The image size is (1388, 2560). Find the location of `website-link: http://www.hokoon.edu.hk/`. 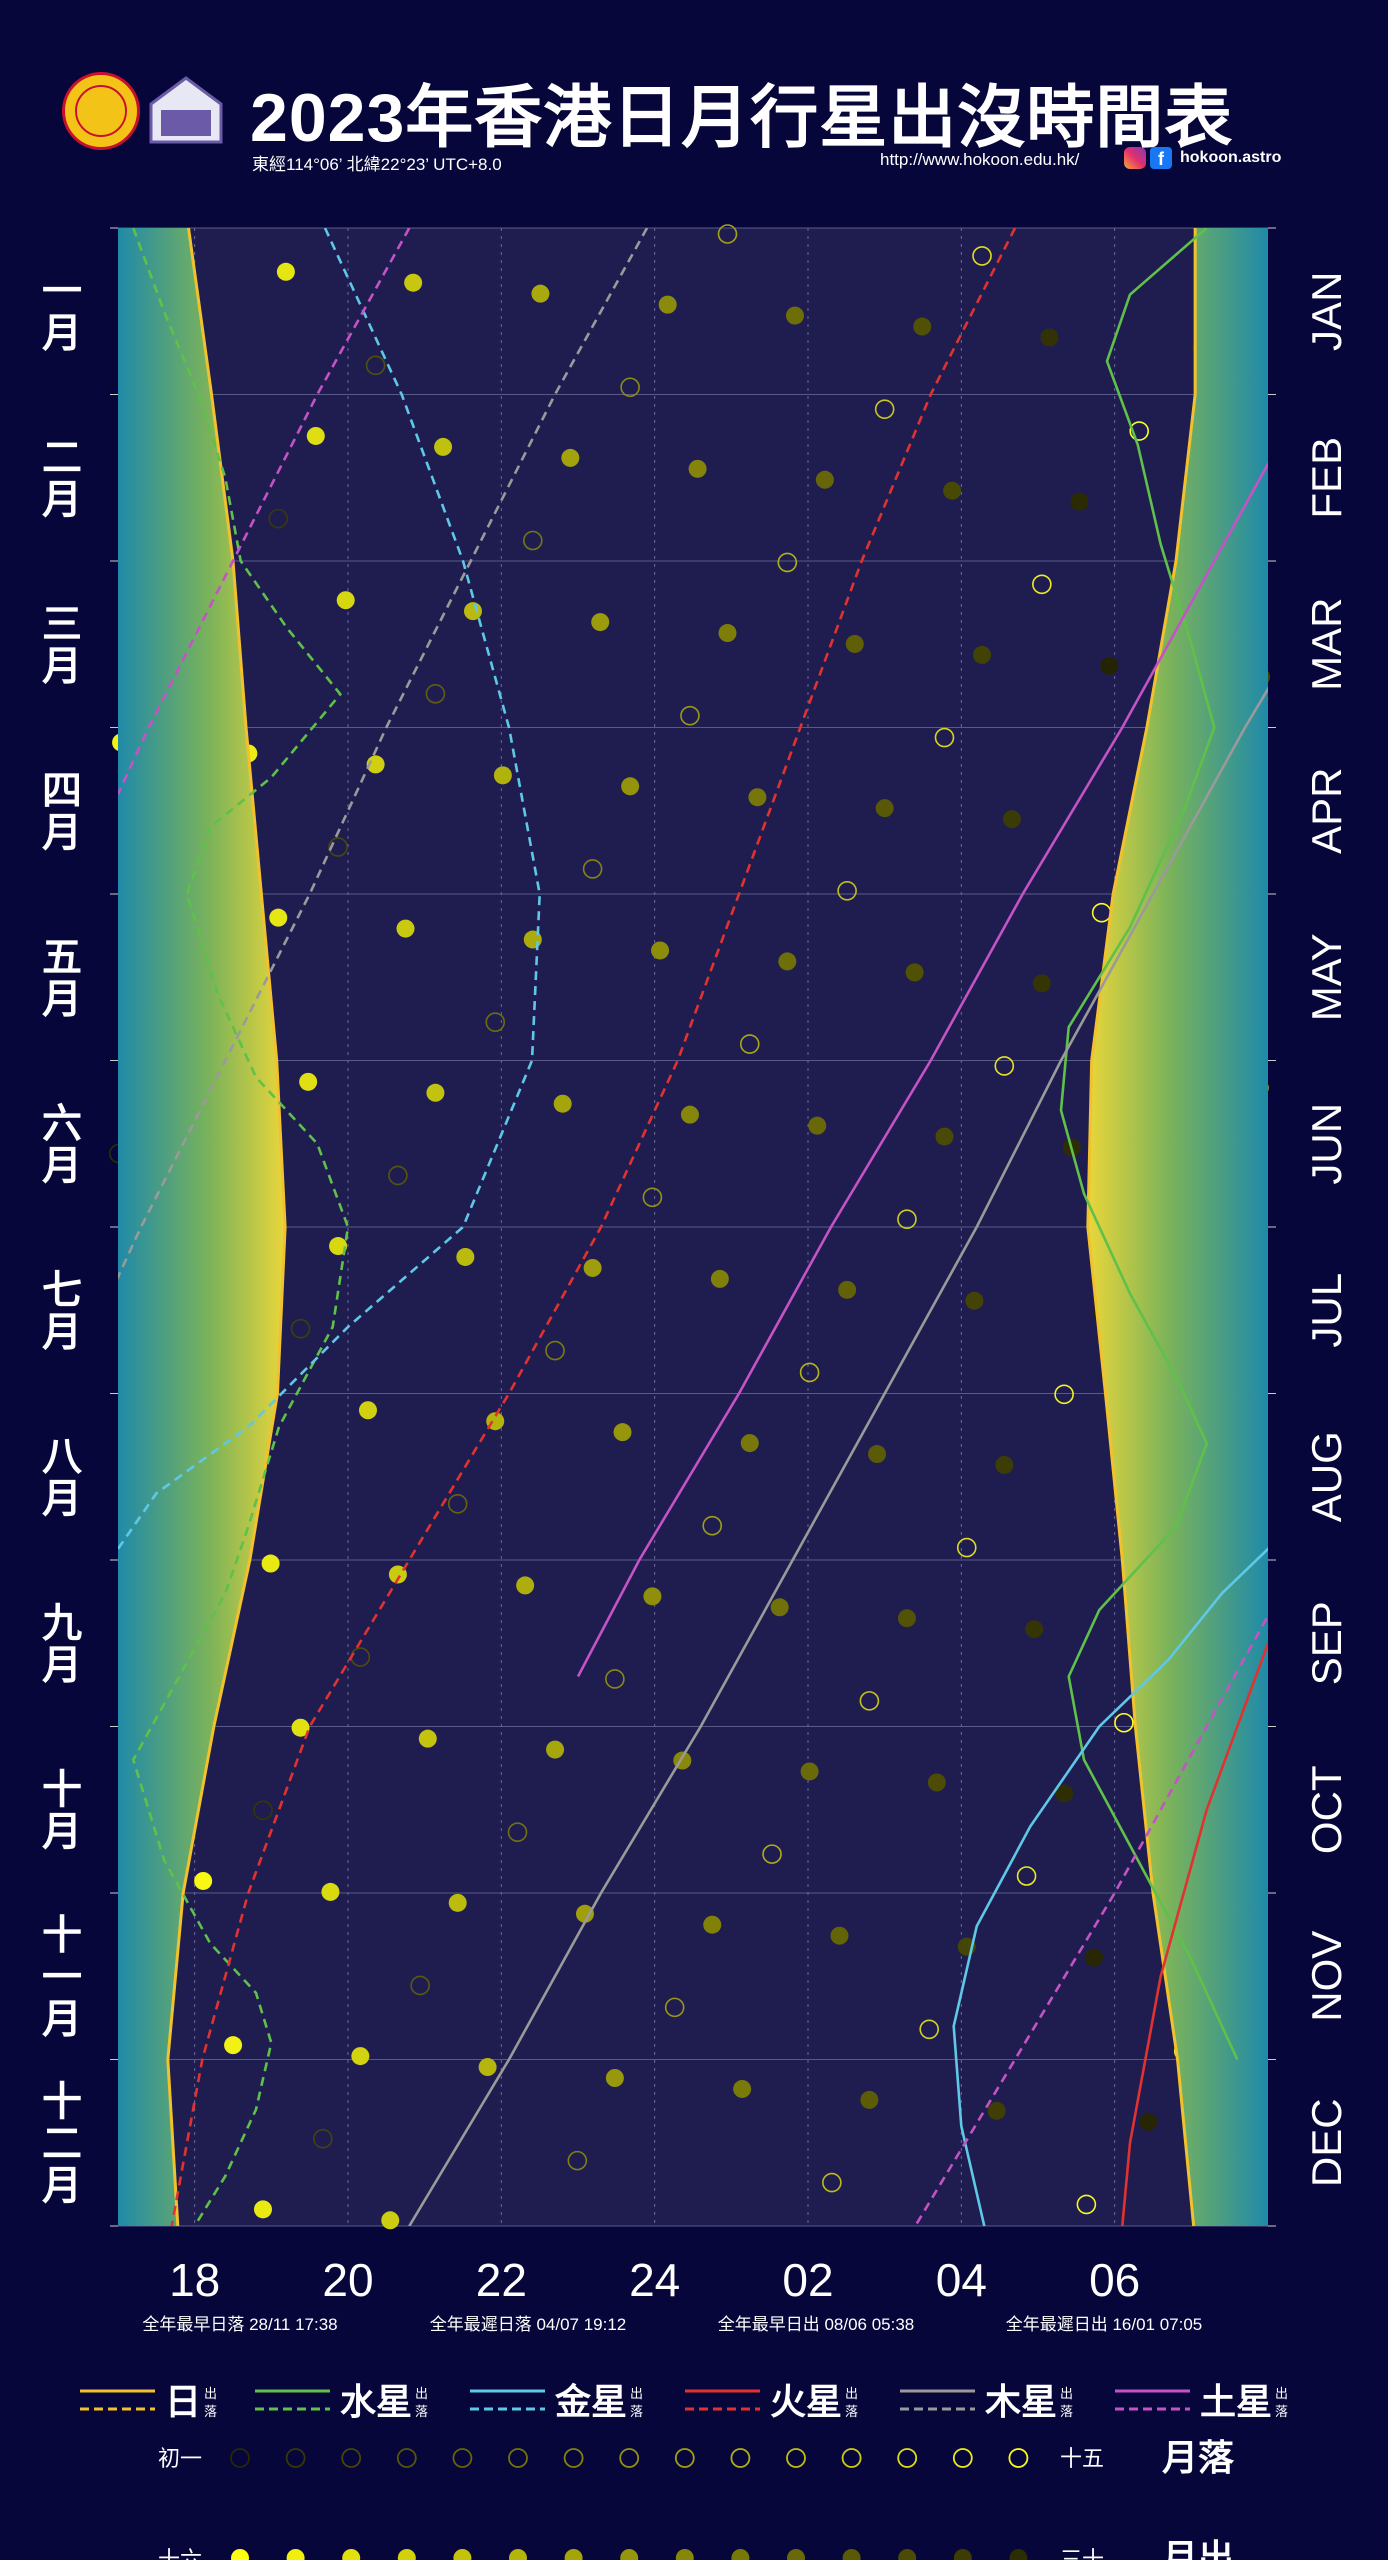

website-link: http://www.hokoon.edu.hk/ is located at coordinates (980, 159).